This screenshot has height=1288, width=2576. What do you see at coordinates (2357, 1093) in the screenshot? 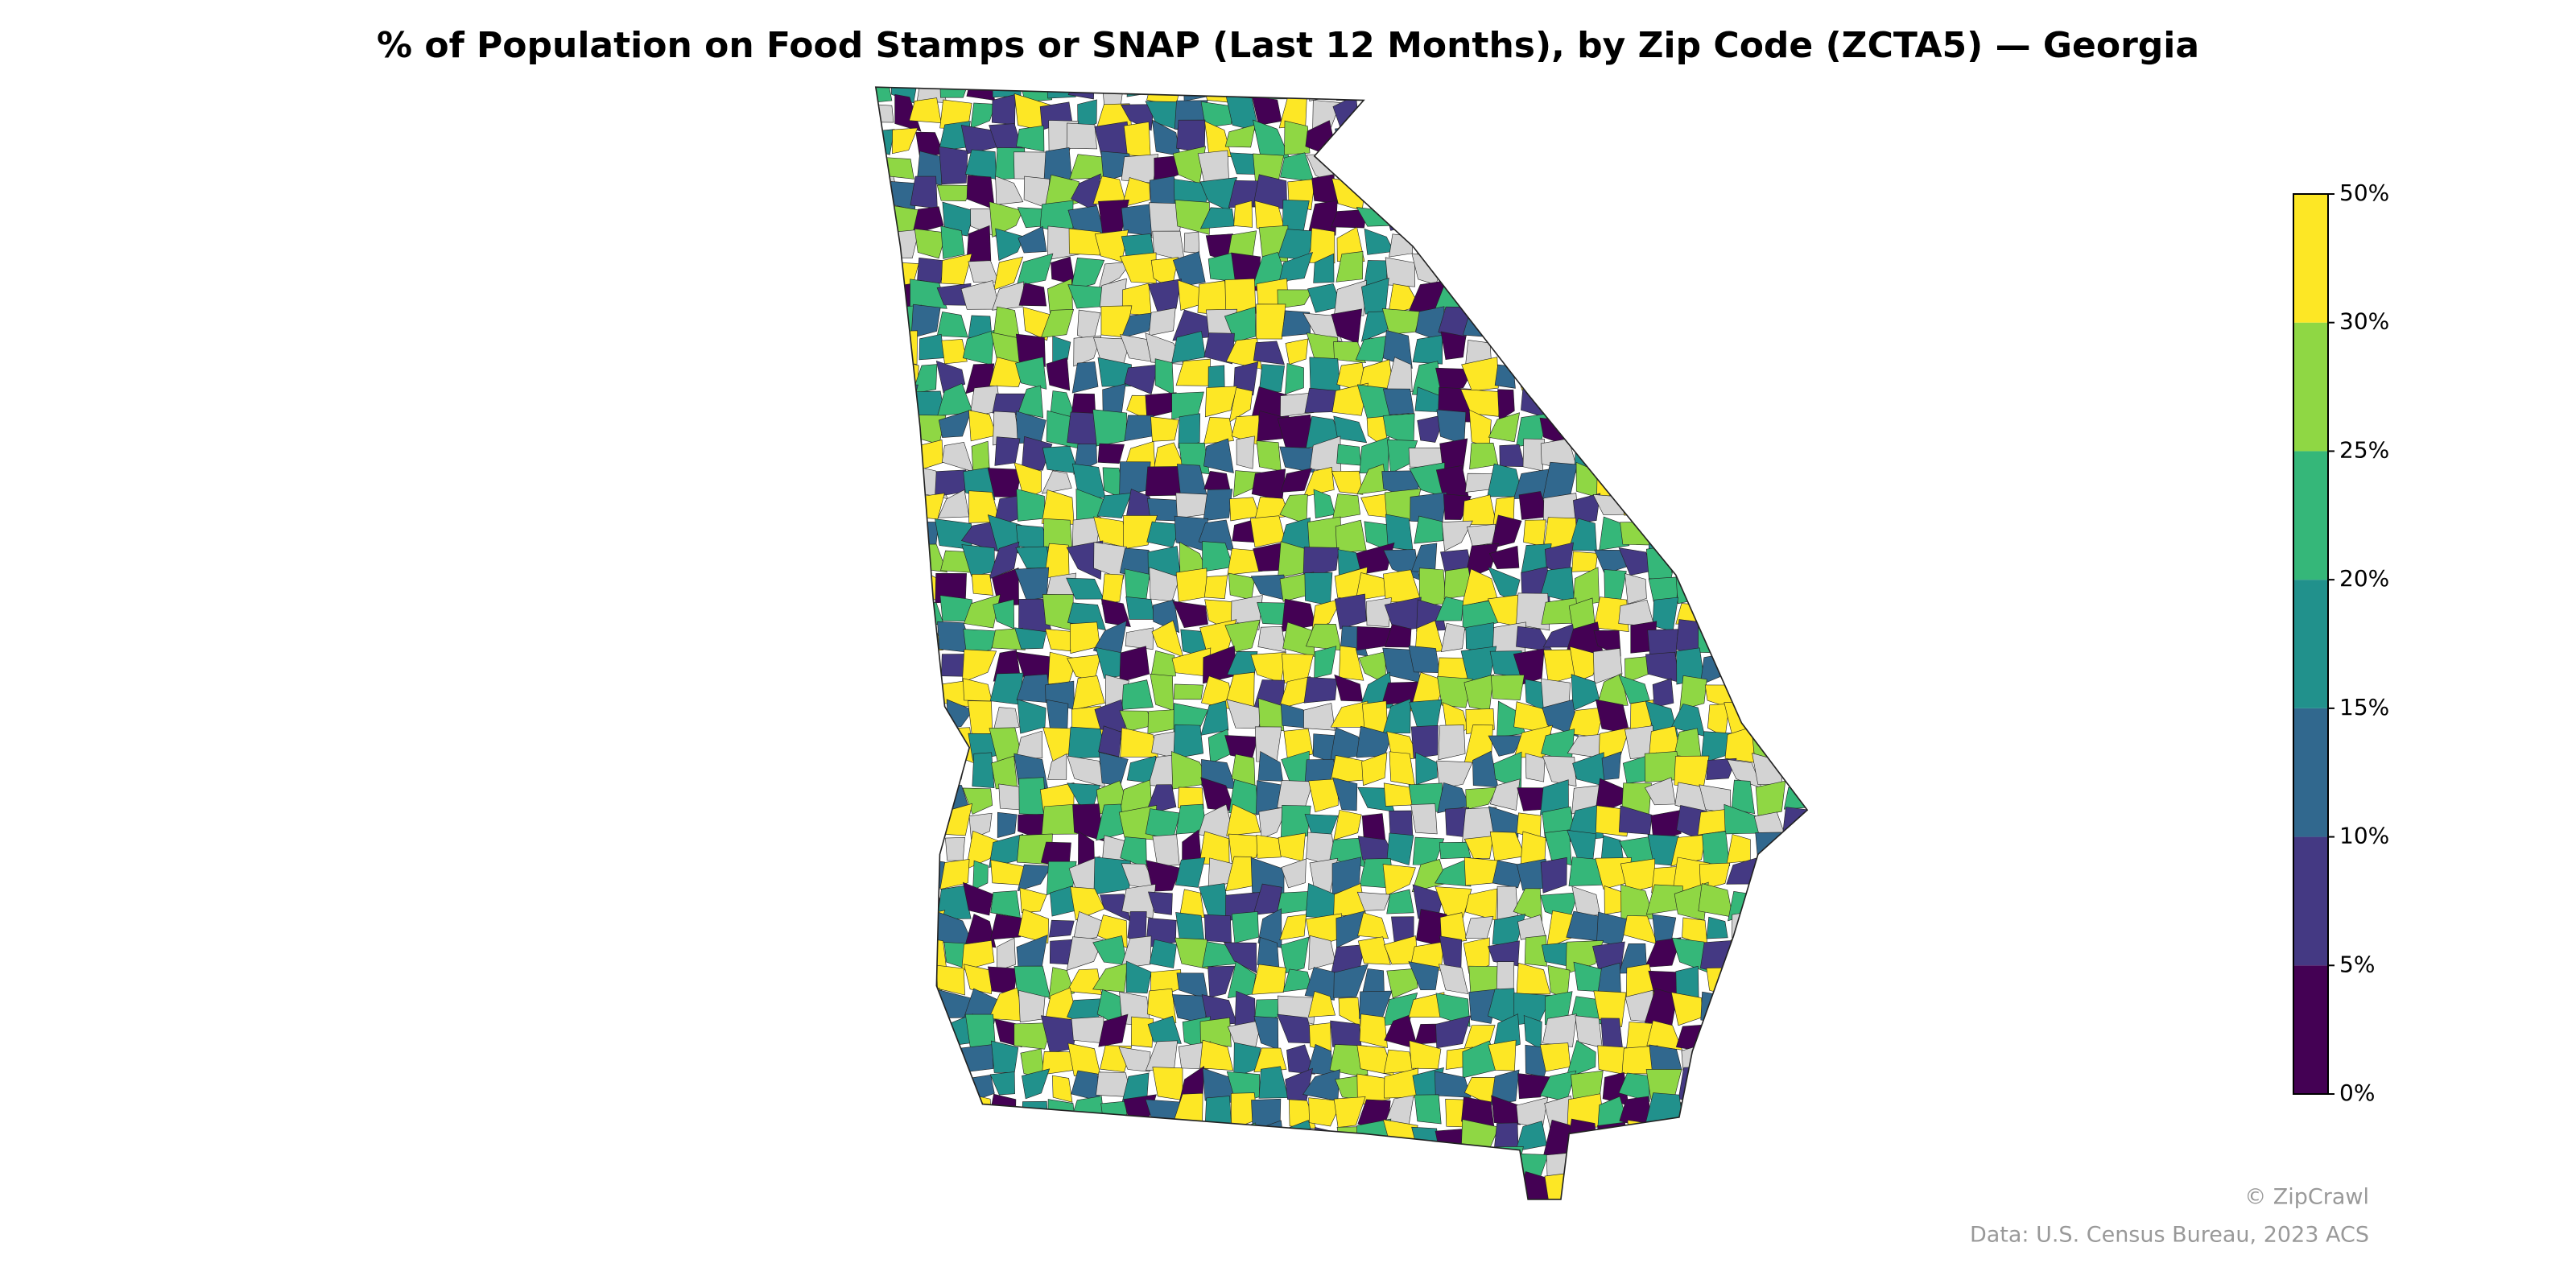
I see `colorbar-tick-label: 0%` at bounding box center [2357, 1093].